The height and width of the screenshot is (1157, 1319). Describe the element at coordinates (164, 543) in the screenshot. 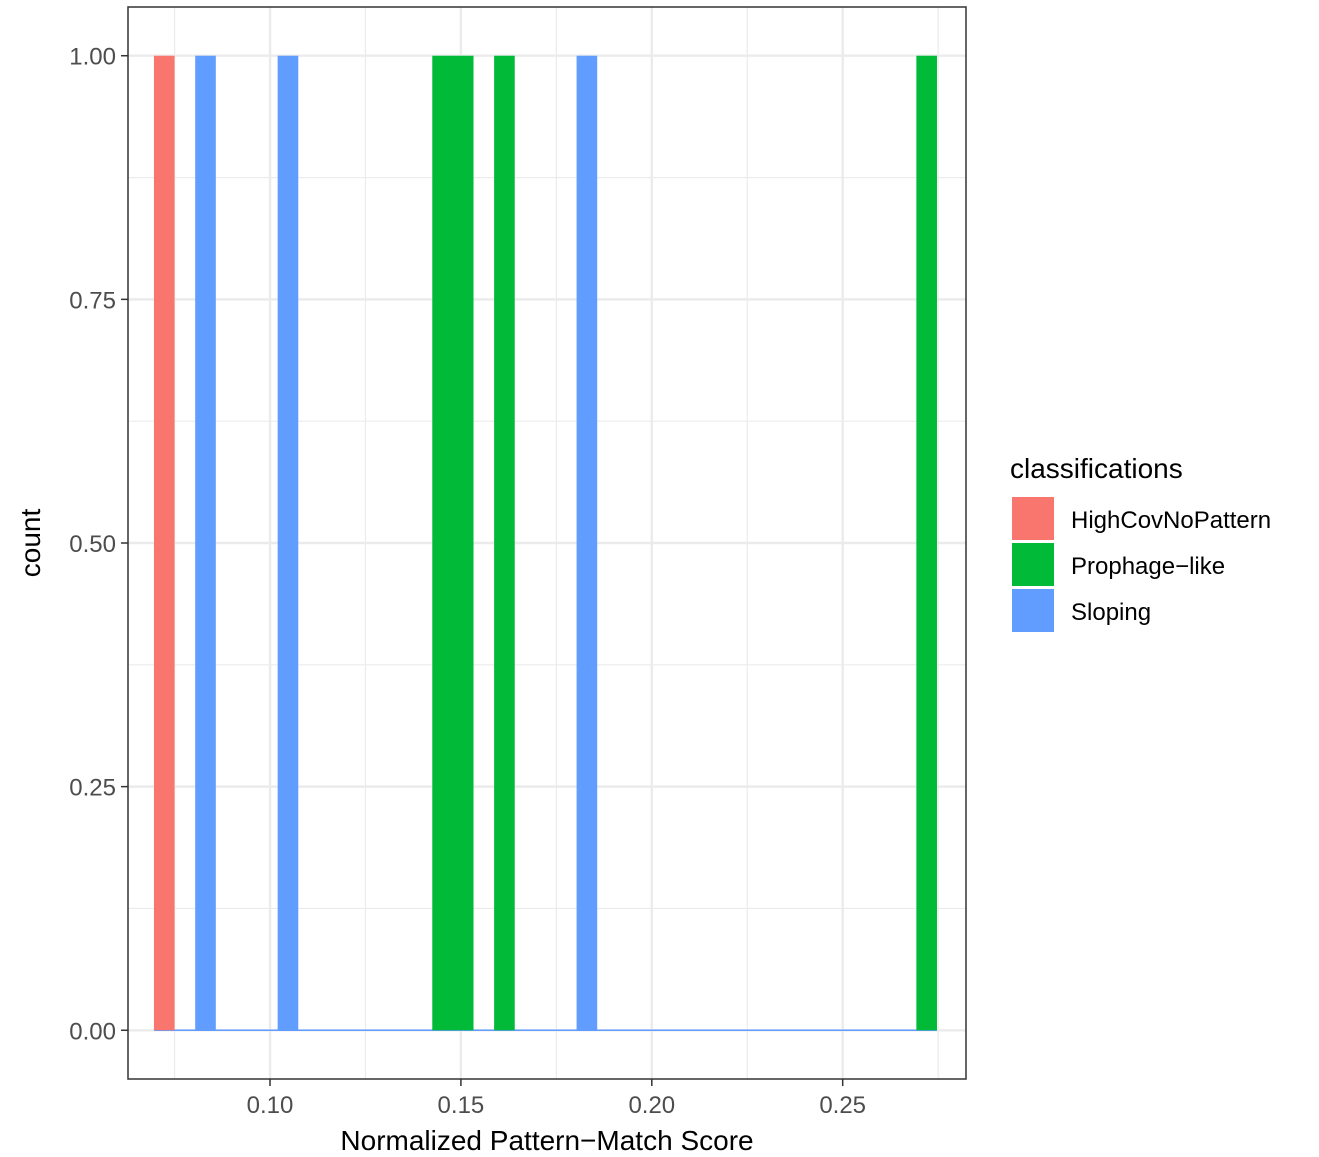

I see `bar-highcovnopattern` at that location.